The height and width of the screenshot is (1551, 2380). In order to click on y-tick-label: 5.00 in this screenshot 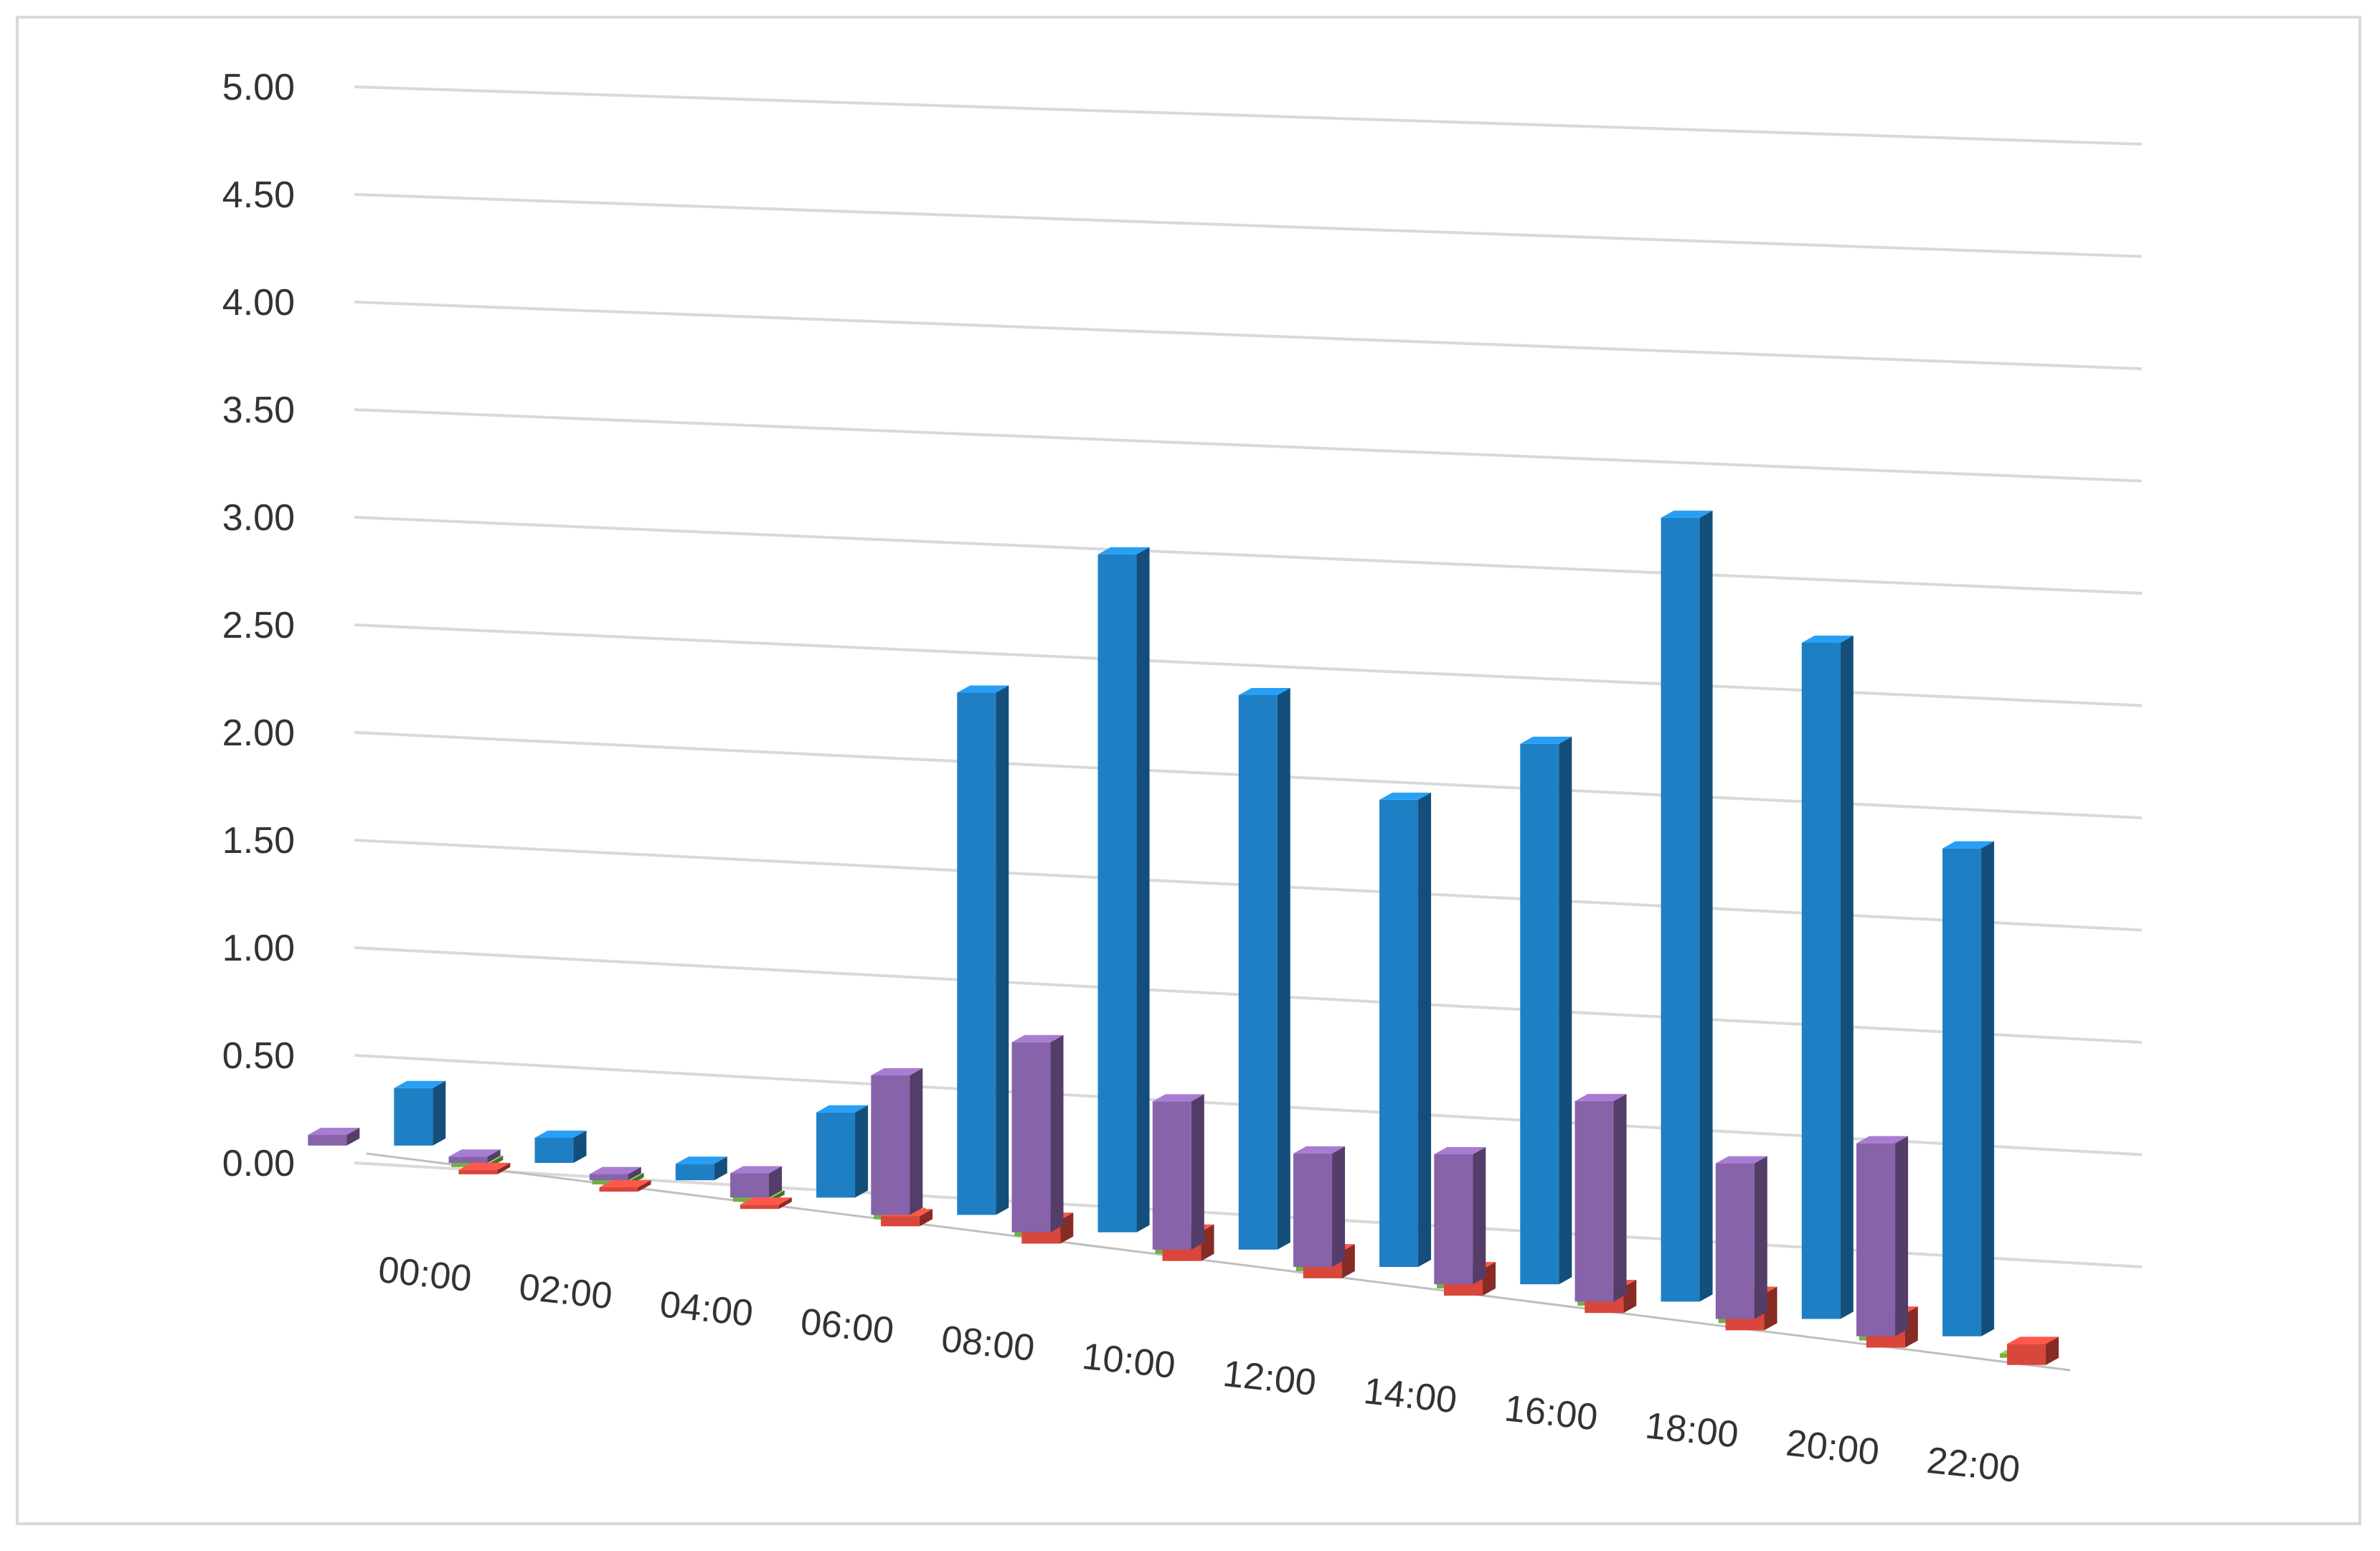, I will do `click(258, 87)`.